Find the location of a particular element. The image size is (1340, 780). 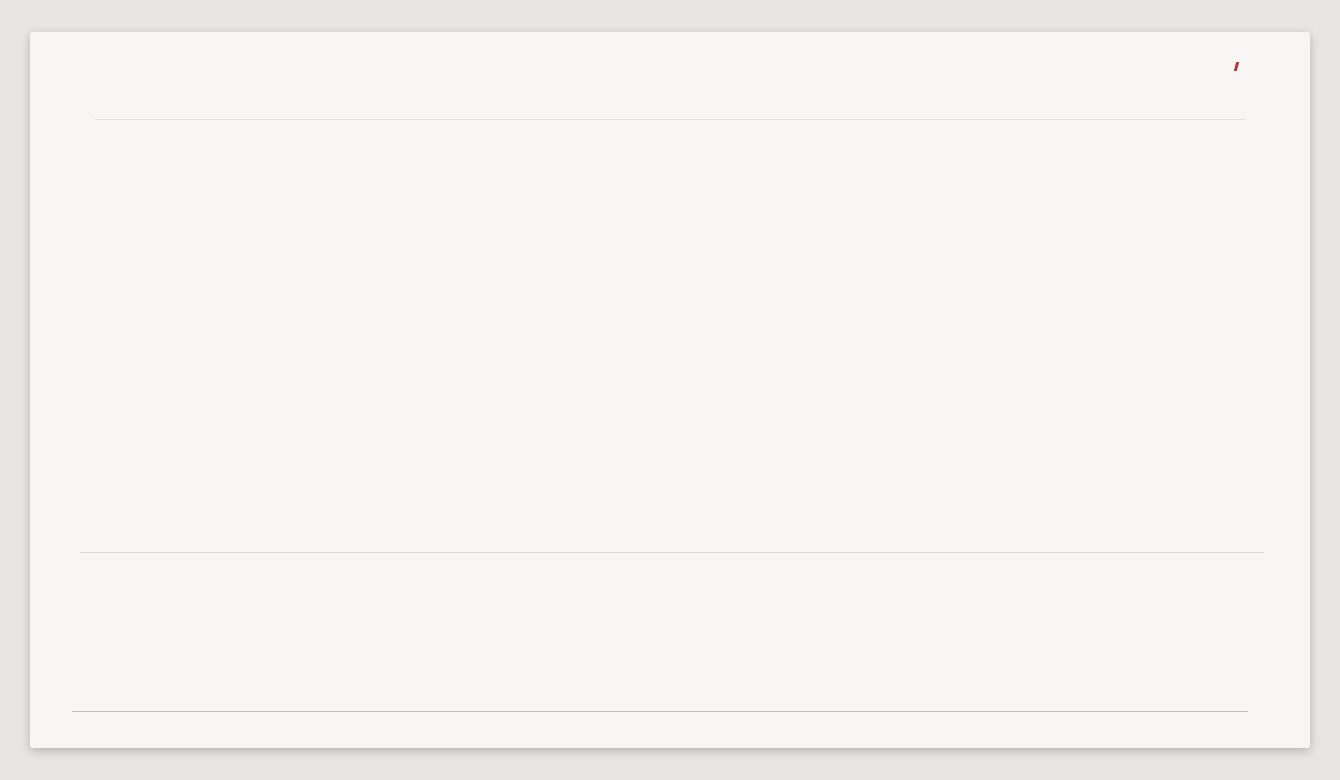

header-divider is located at coordinates (670, 119).